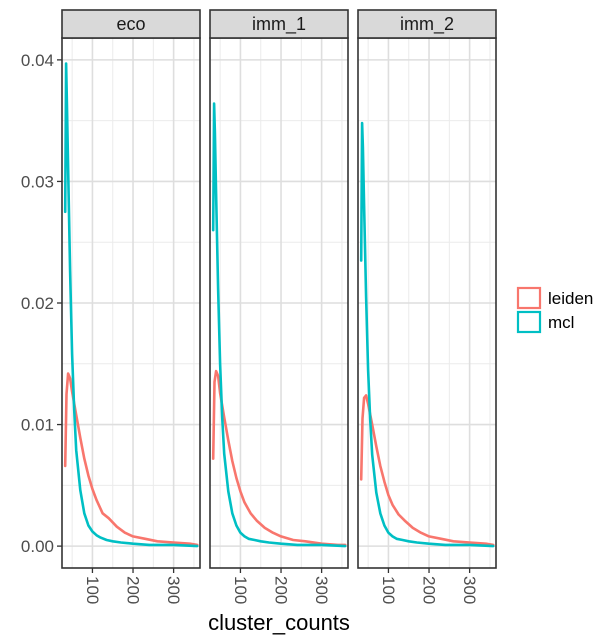 The image size is (612, 637). What do you see at coordinates (37, 303) in the screenshot?
I see `y-tick-label: 0.02` at bounding box center [37, 303].